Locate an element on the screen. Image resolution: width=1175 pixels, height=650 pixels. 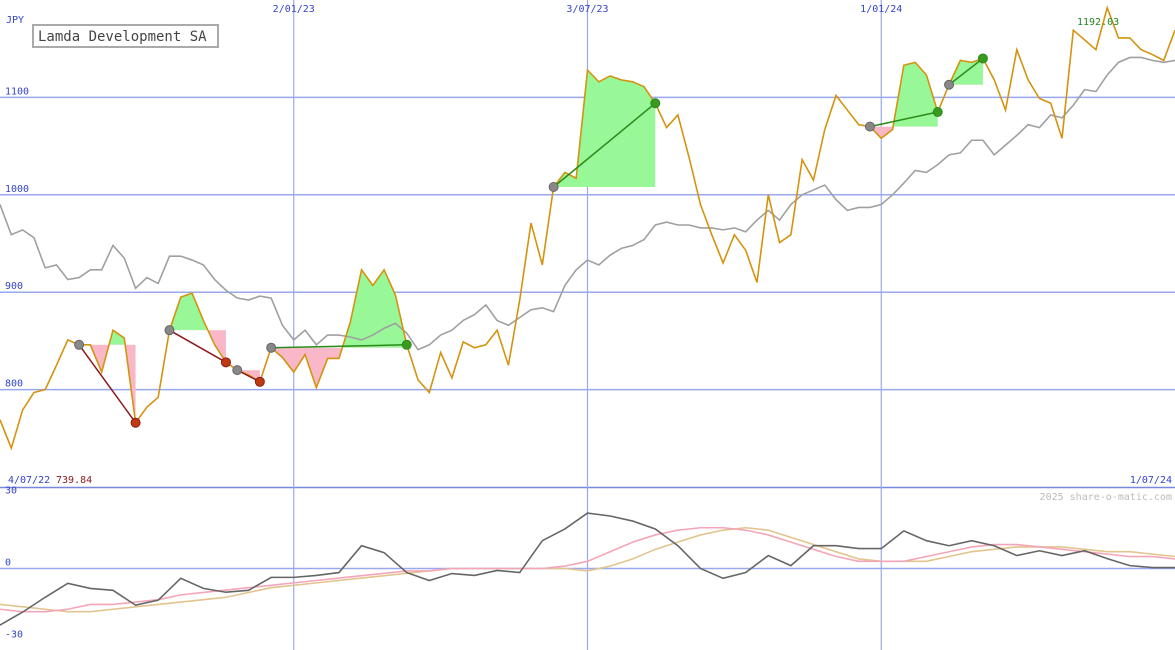
y-tick-label: 30 is located at coordinates (11, 491).